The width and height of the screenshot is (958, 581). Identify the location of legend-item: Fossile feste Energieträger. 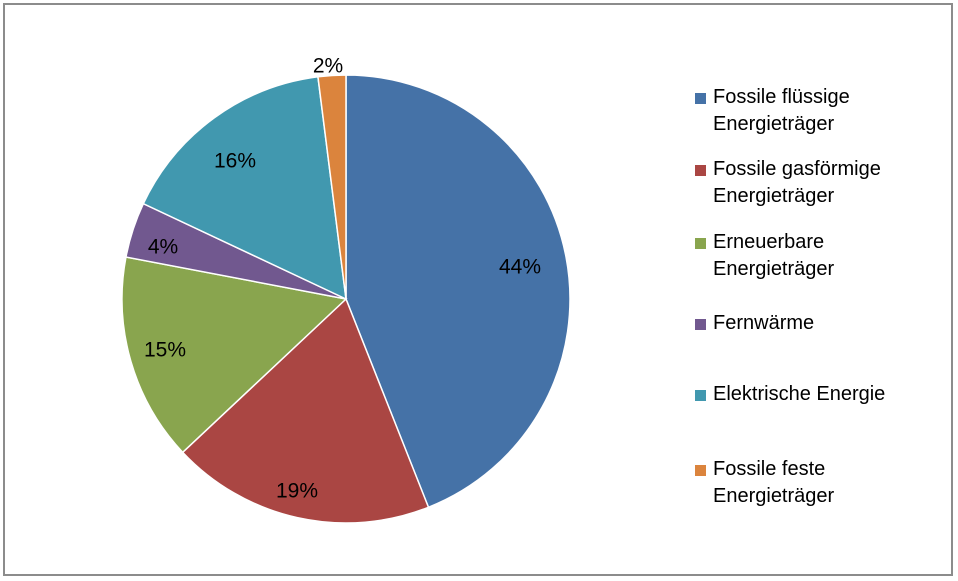
(764, 483).